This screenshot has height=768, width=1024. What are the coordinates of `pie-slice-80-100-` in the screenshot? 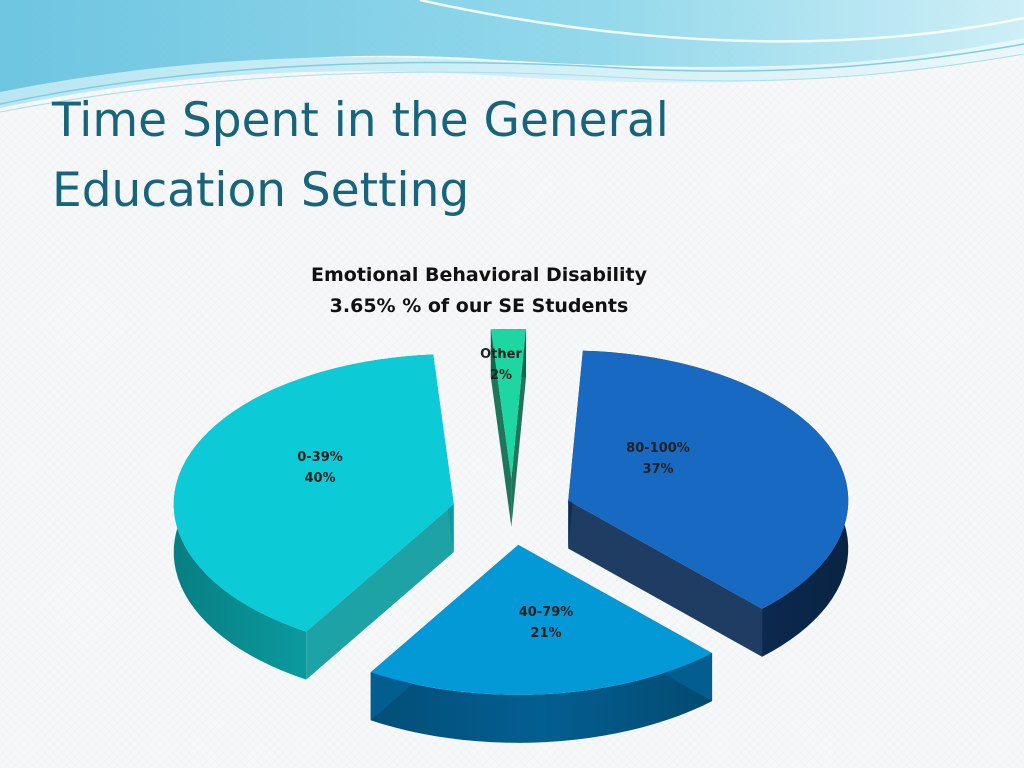 It's located at (708, 503).